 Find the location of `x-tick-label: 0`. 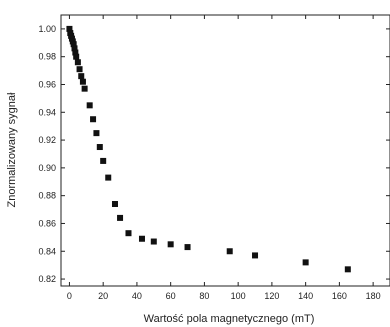

x-tick-label: 0 is located at coordinates (69, 296).